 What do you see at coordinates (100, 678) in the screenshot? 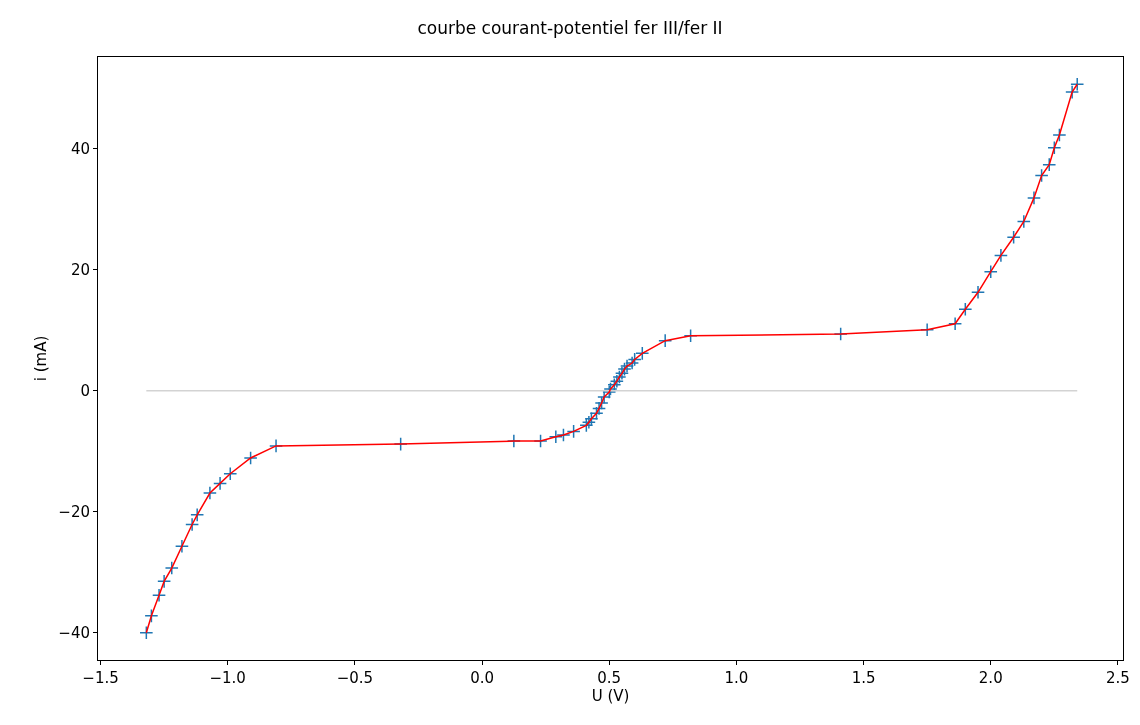
I see `x-tick-label: −1.5` at bounding box center [100, 678].